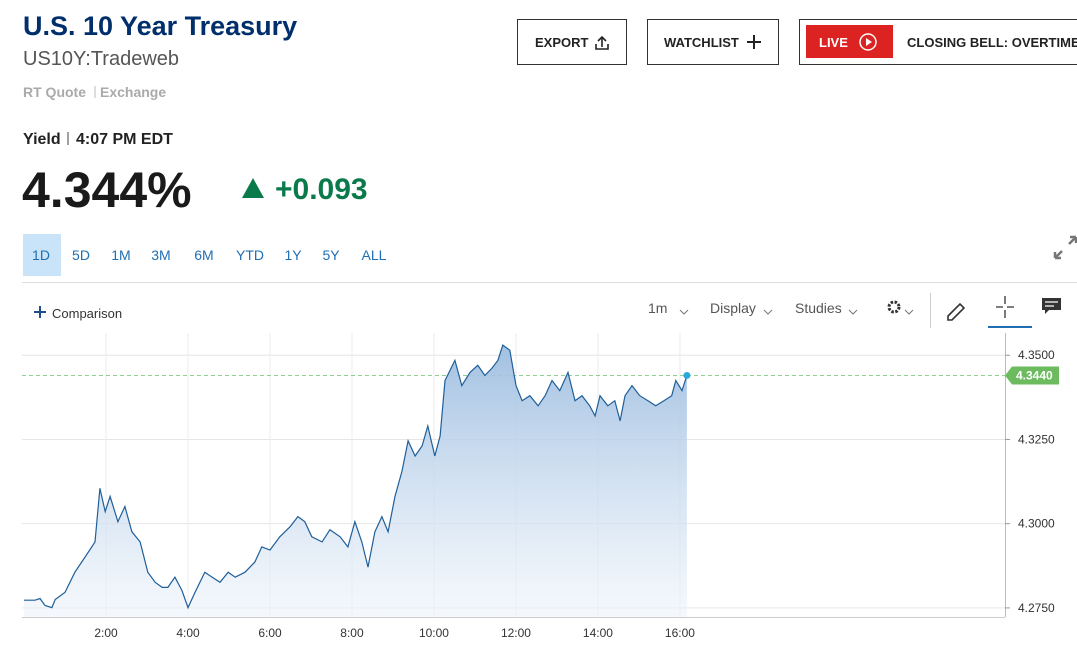 This screenshot has width=1077, height=655. Describe the element at coordinates (849, 41) in the screenshot. I see `live-badge` at that location.